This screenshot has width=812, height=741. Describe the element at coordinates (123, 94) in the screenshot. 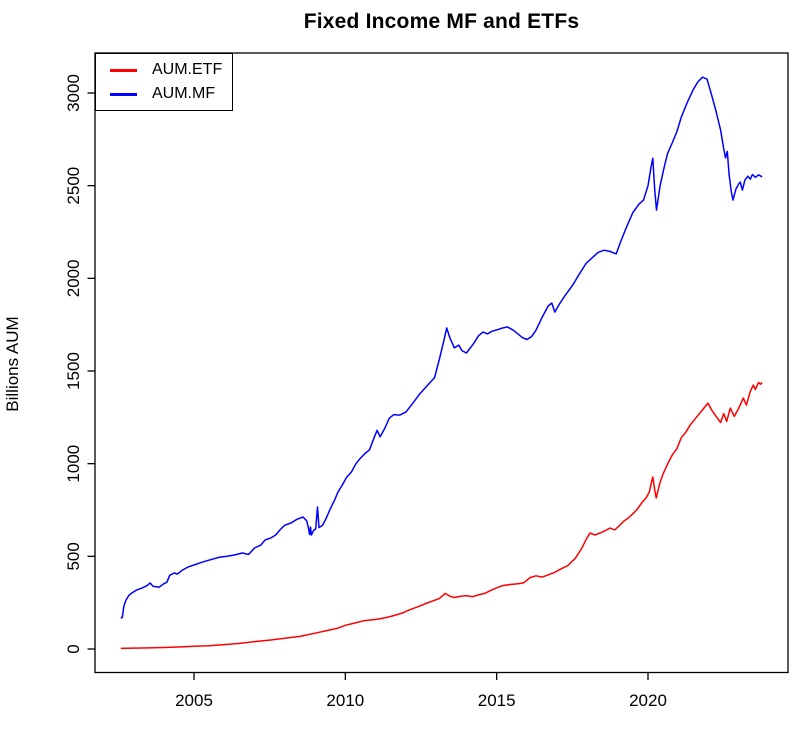

I see `mf-line-swatch` at that location.